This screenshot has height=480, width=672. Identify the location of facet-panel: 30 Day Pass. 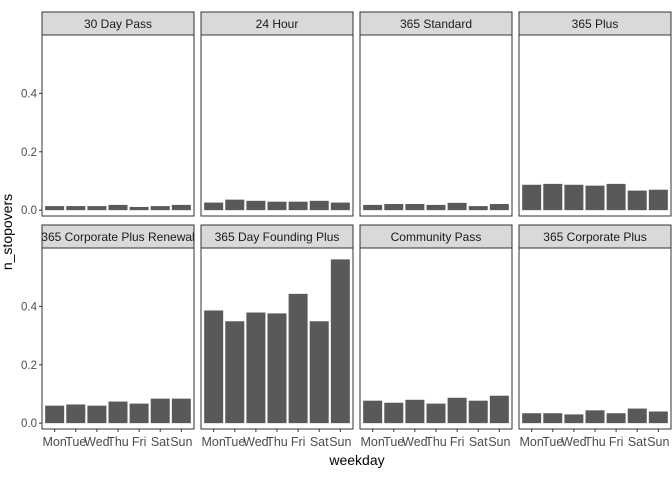
(118, 114).